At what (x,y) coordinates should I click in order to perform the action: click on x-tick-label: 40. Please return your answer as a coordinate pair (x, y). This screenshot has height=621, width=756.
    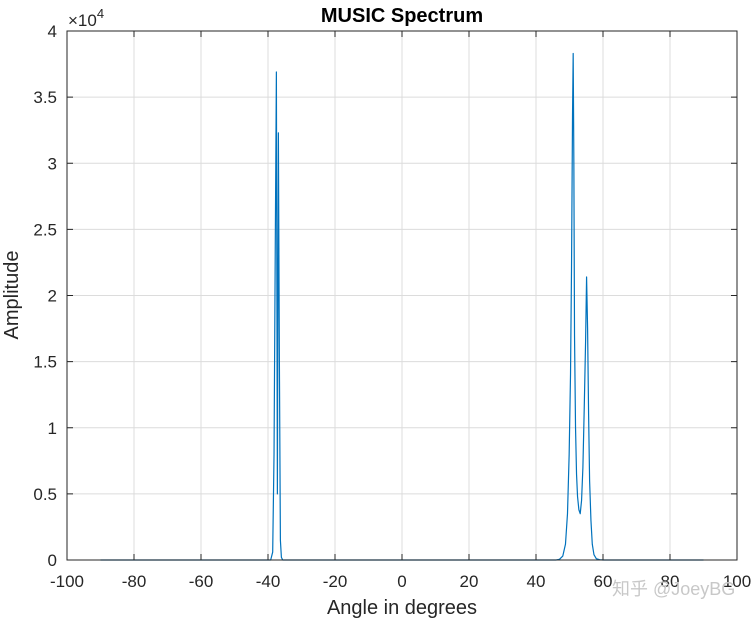
    Looking at the image, I should click on (536, 581).